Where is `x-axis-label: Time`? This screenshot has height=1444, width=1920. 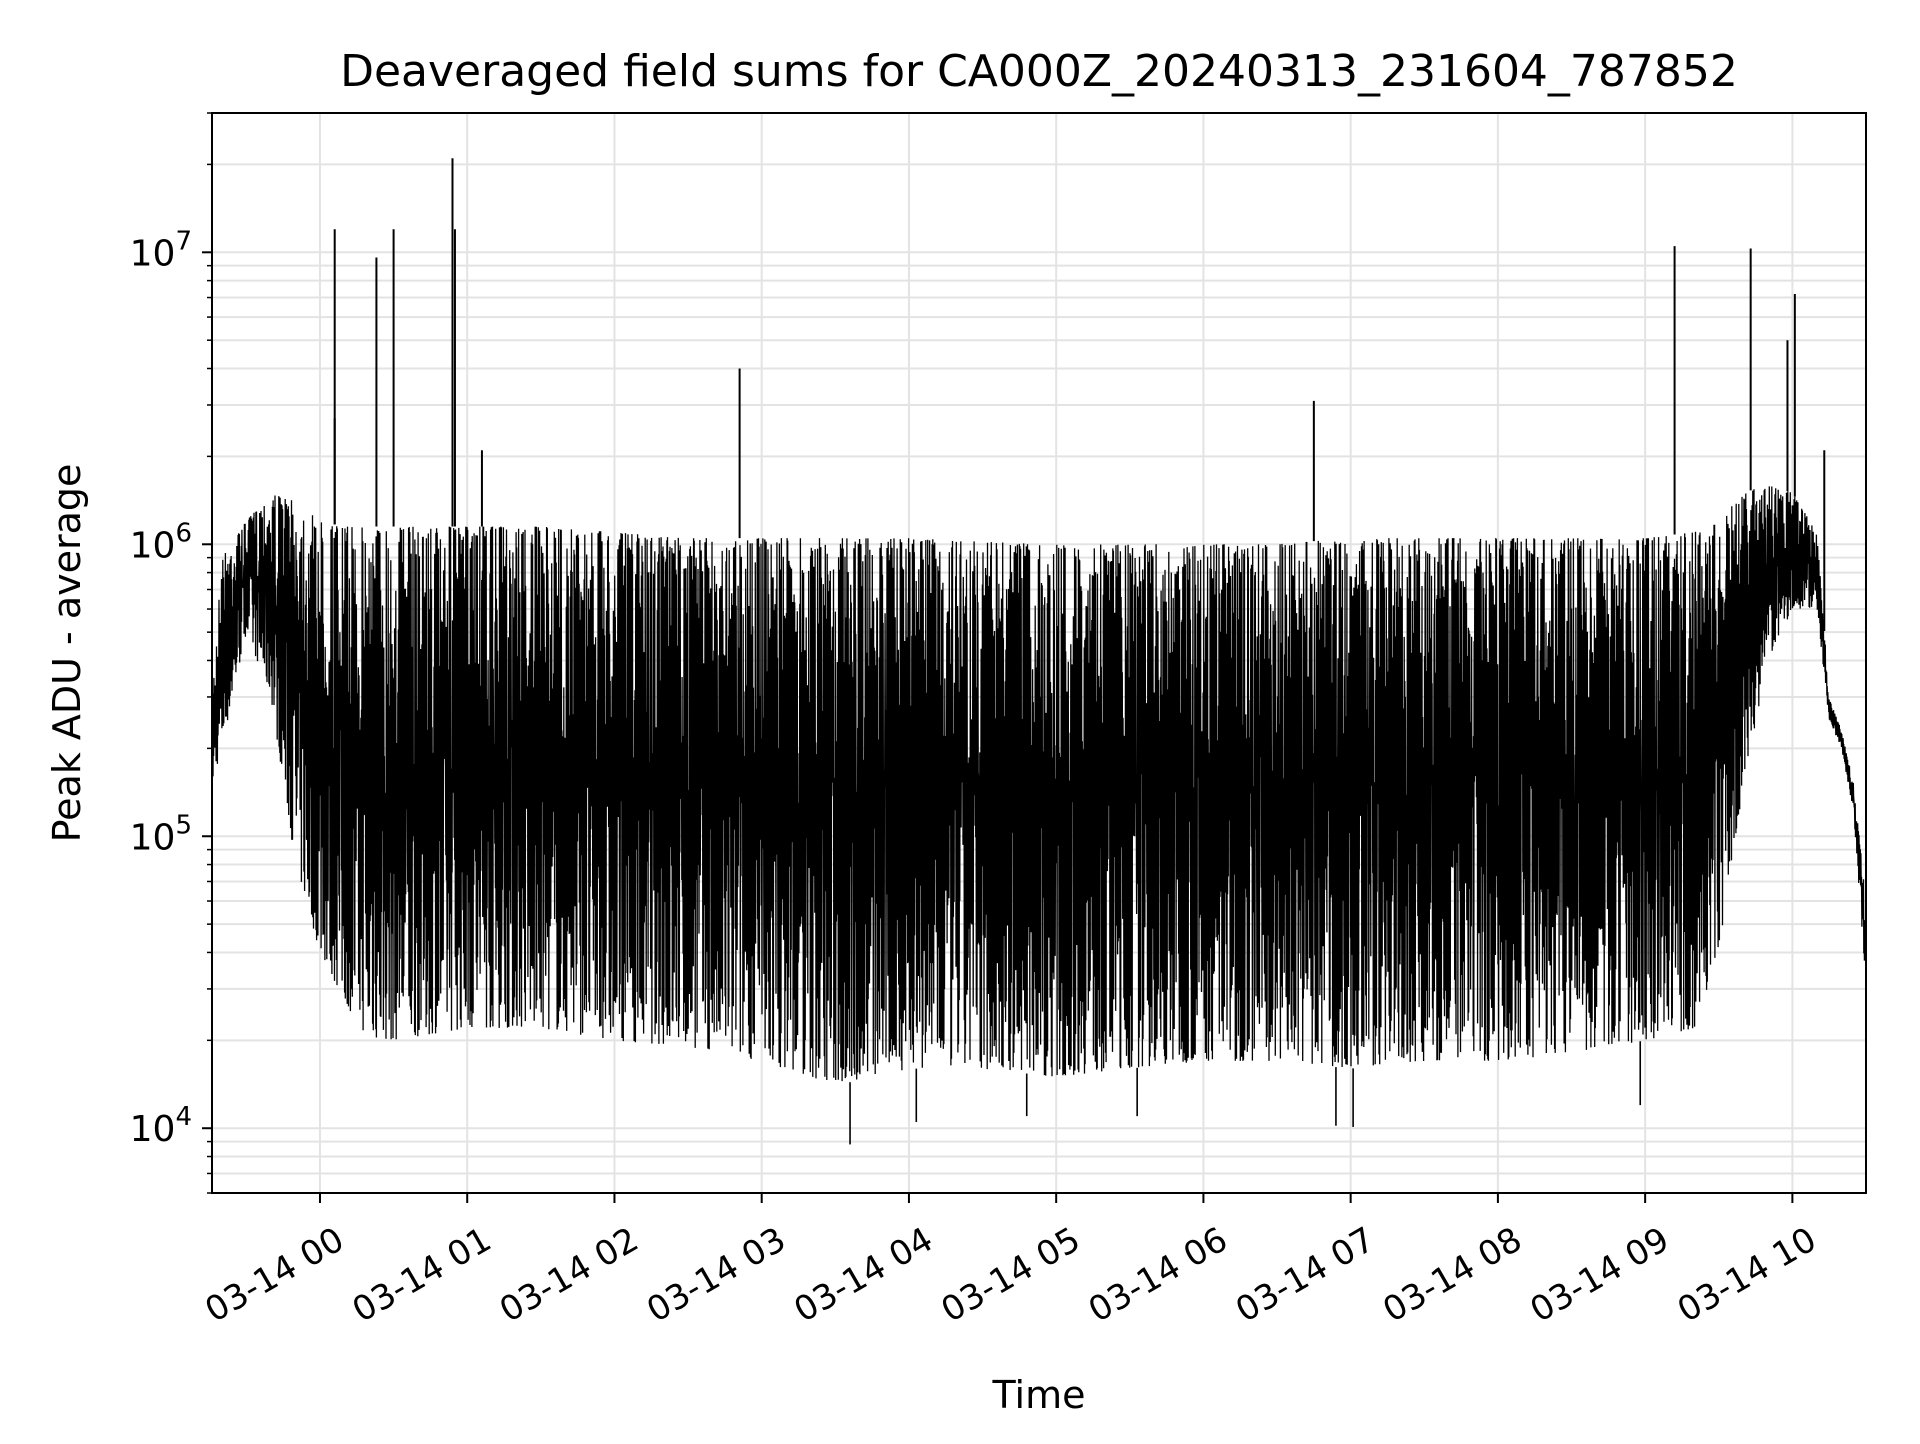 x-axis-label: Time is located at coordinates (1039, 1395).